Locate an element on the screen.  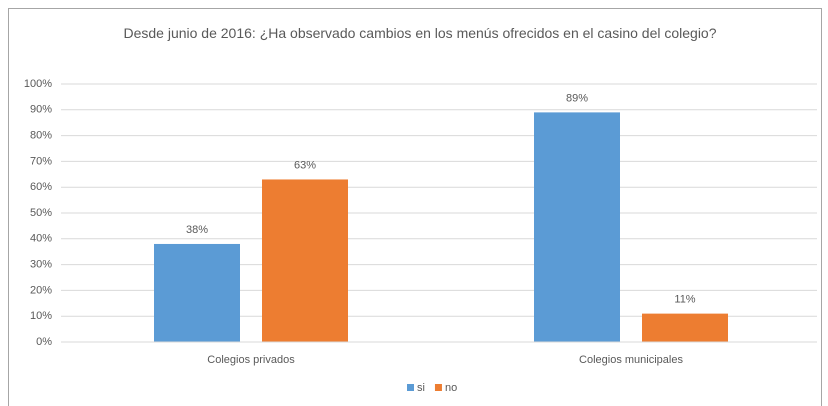
y-tick-label: 50% is located at coordinates (41, 213).